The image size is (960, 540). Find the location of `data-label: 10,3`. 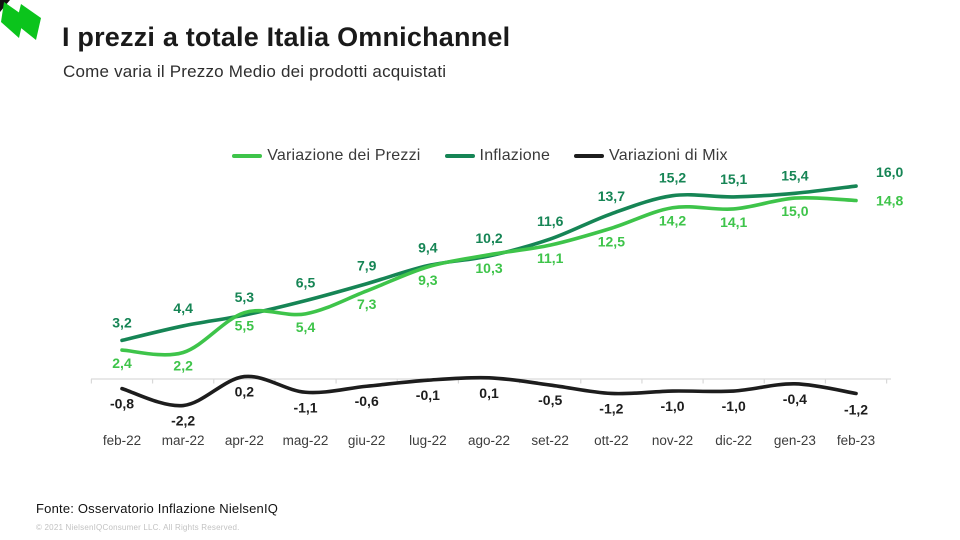

data-label: 10,3 is located at coordinates (488, 268).